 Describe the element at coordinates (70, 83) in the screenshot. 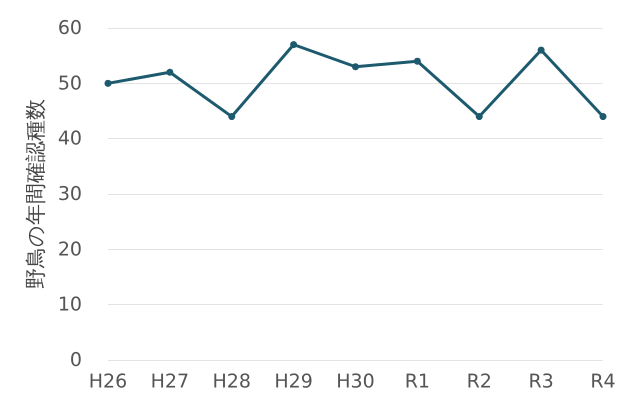

I see `y-tick-label: 50` at that location.